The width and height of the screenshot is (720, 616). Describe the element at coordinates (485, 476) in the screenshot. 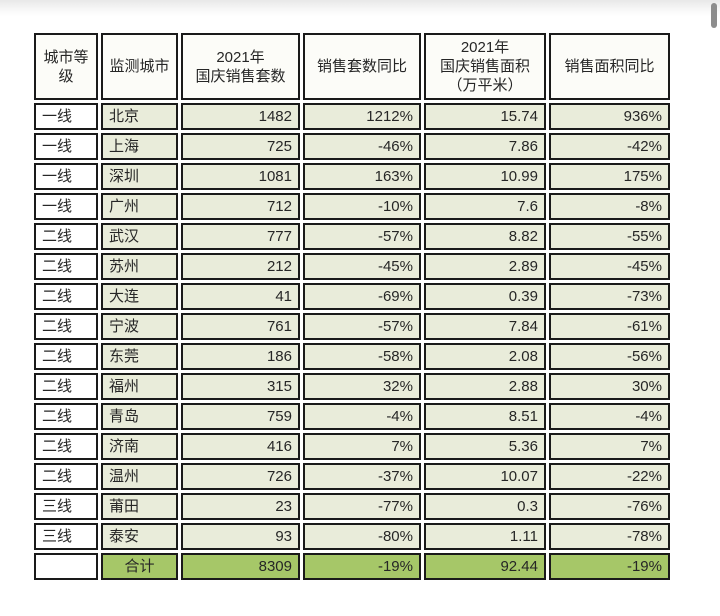

I see `area-cell: 10.07` at that location.